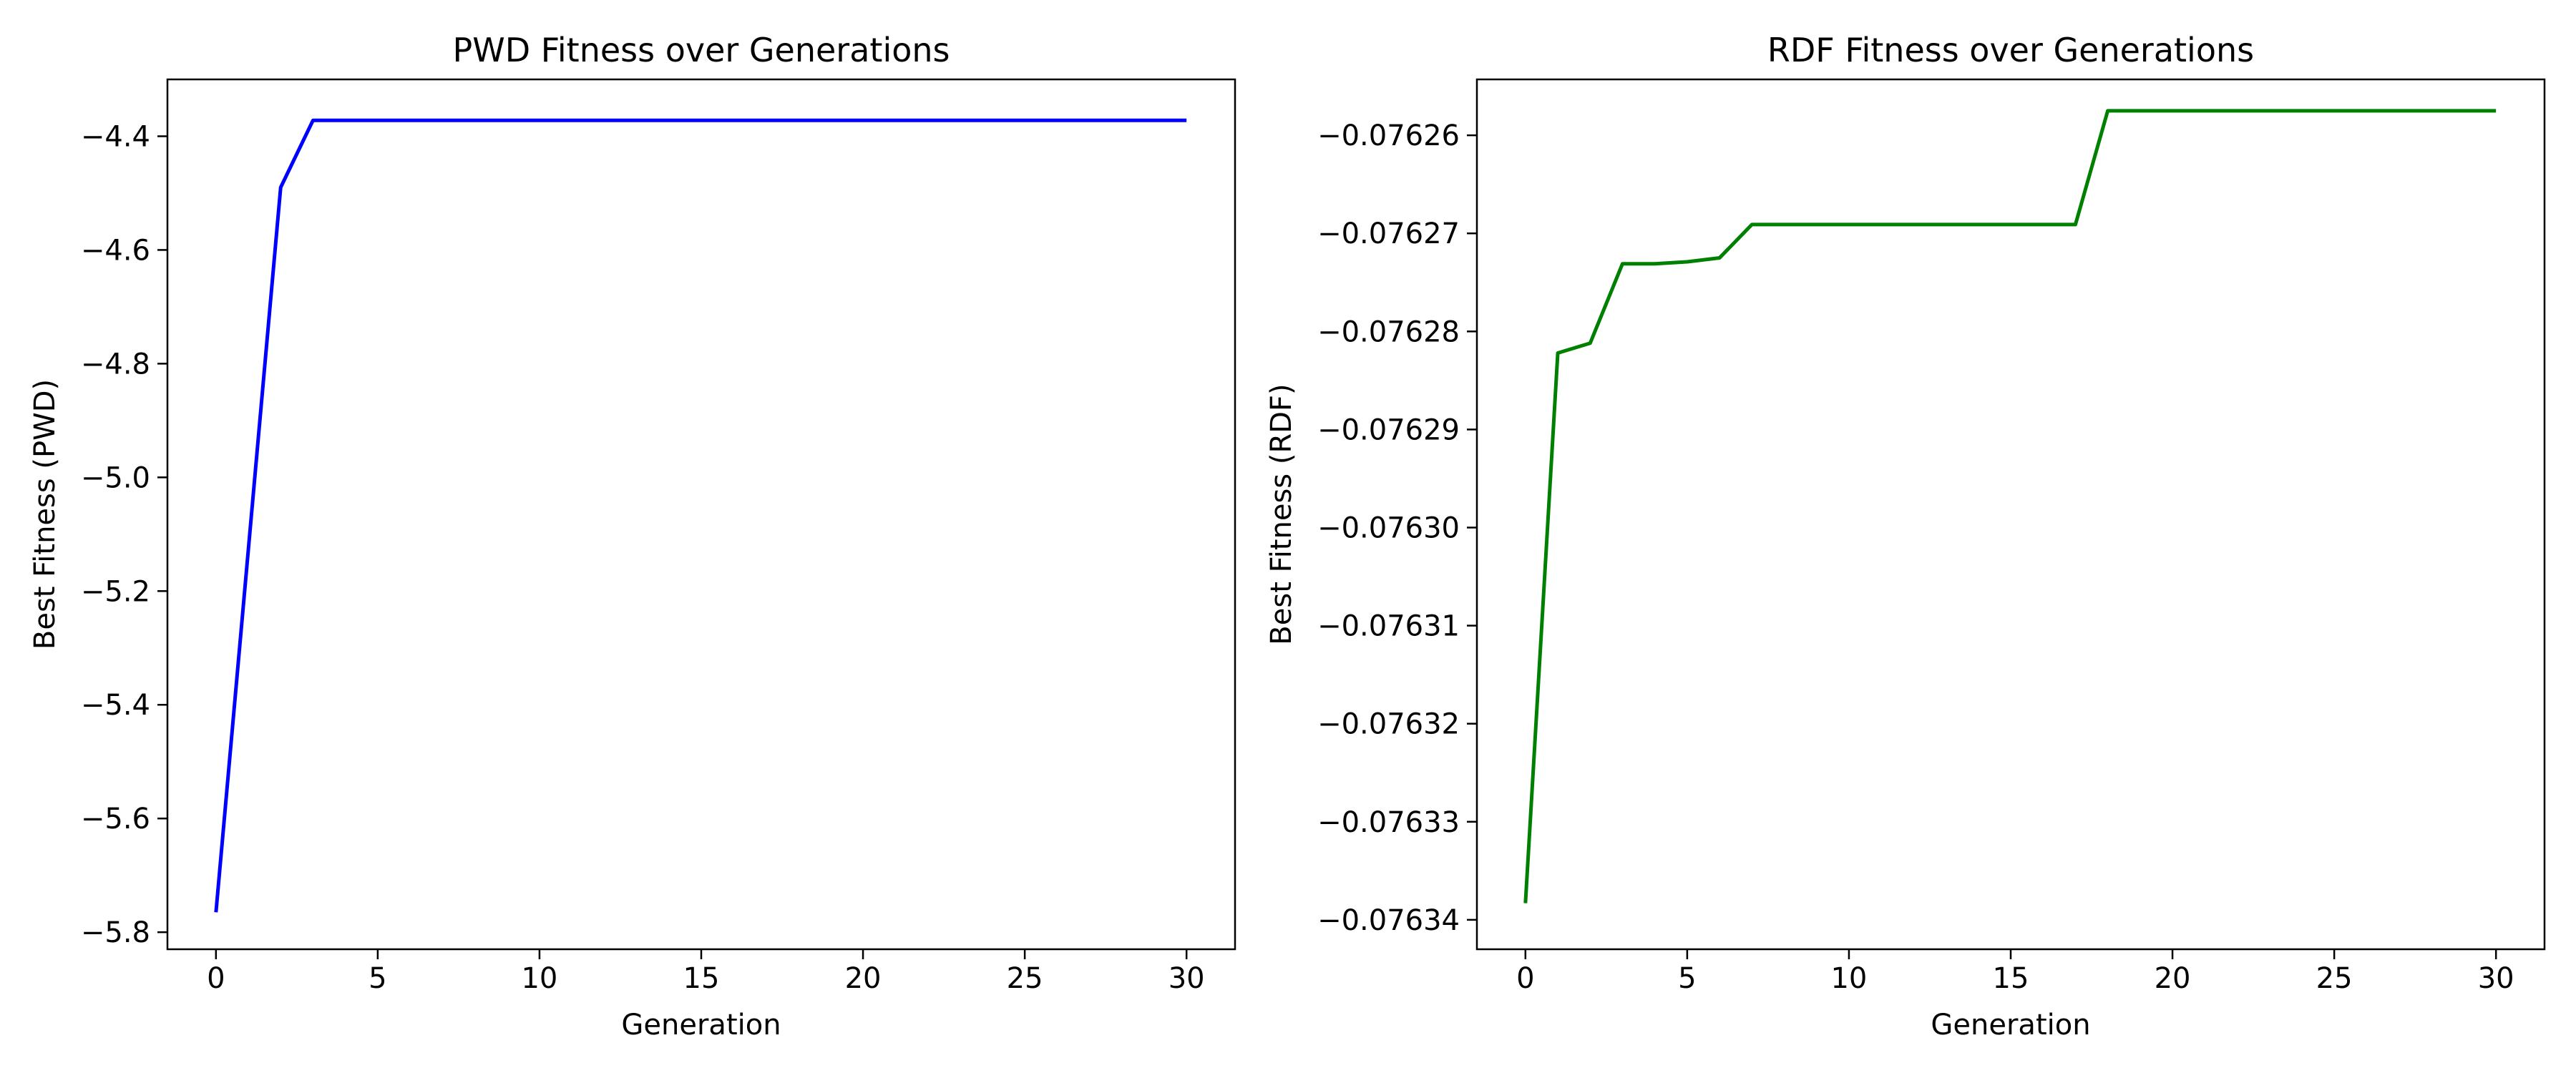  What do you see at coordinates (1388, 921) in the screenshot?
I see `y-tick-label: −0.07634` at bounding box center [1388, 921].